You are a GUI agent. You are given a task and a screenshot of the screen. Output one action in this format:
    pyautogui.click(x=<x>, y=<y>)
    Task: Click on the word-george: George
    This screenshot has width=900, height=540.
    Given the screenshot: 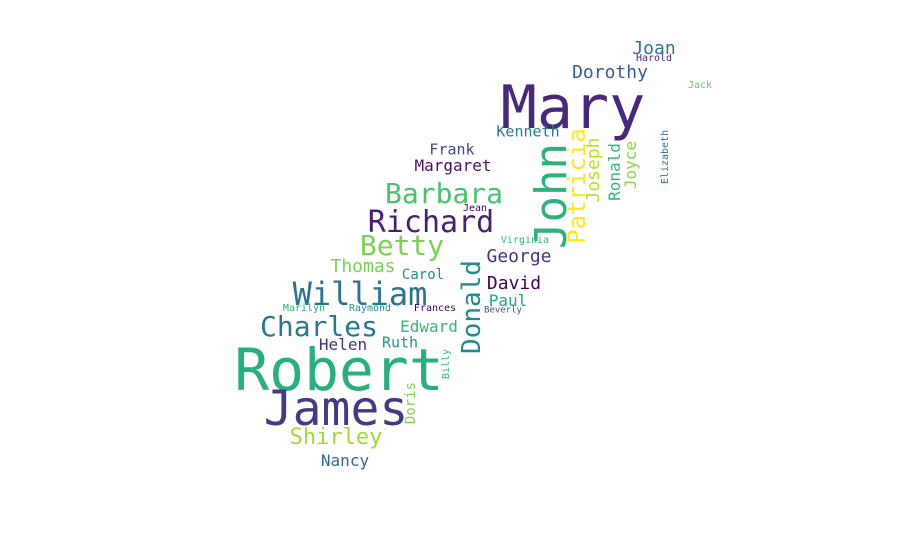 What is the action you would take?
    pyautogui.click(x=519, y=256)
    